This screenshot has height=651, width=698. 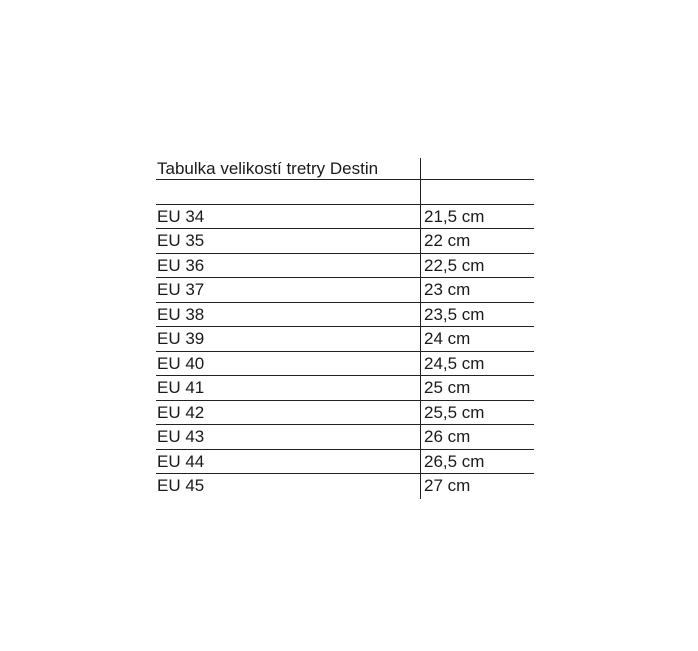 What do you see at coordinates (181, 461) in the screenshot?
I see `eu-size-cell: EU 44` at bounding box center [181, 461].